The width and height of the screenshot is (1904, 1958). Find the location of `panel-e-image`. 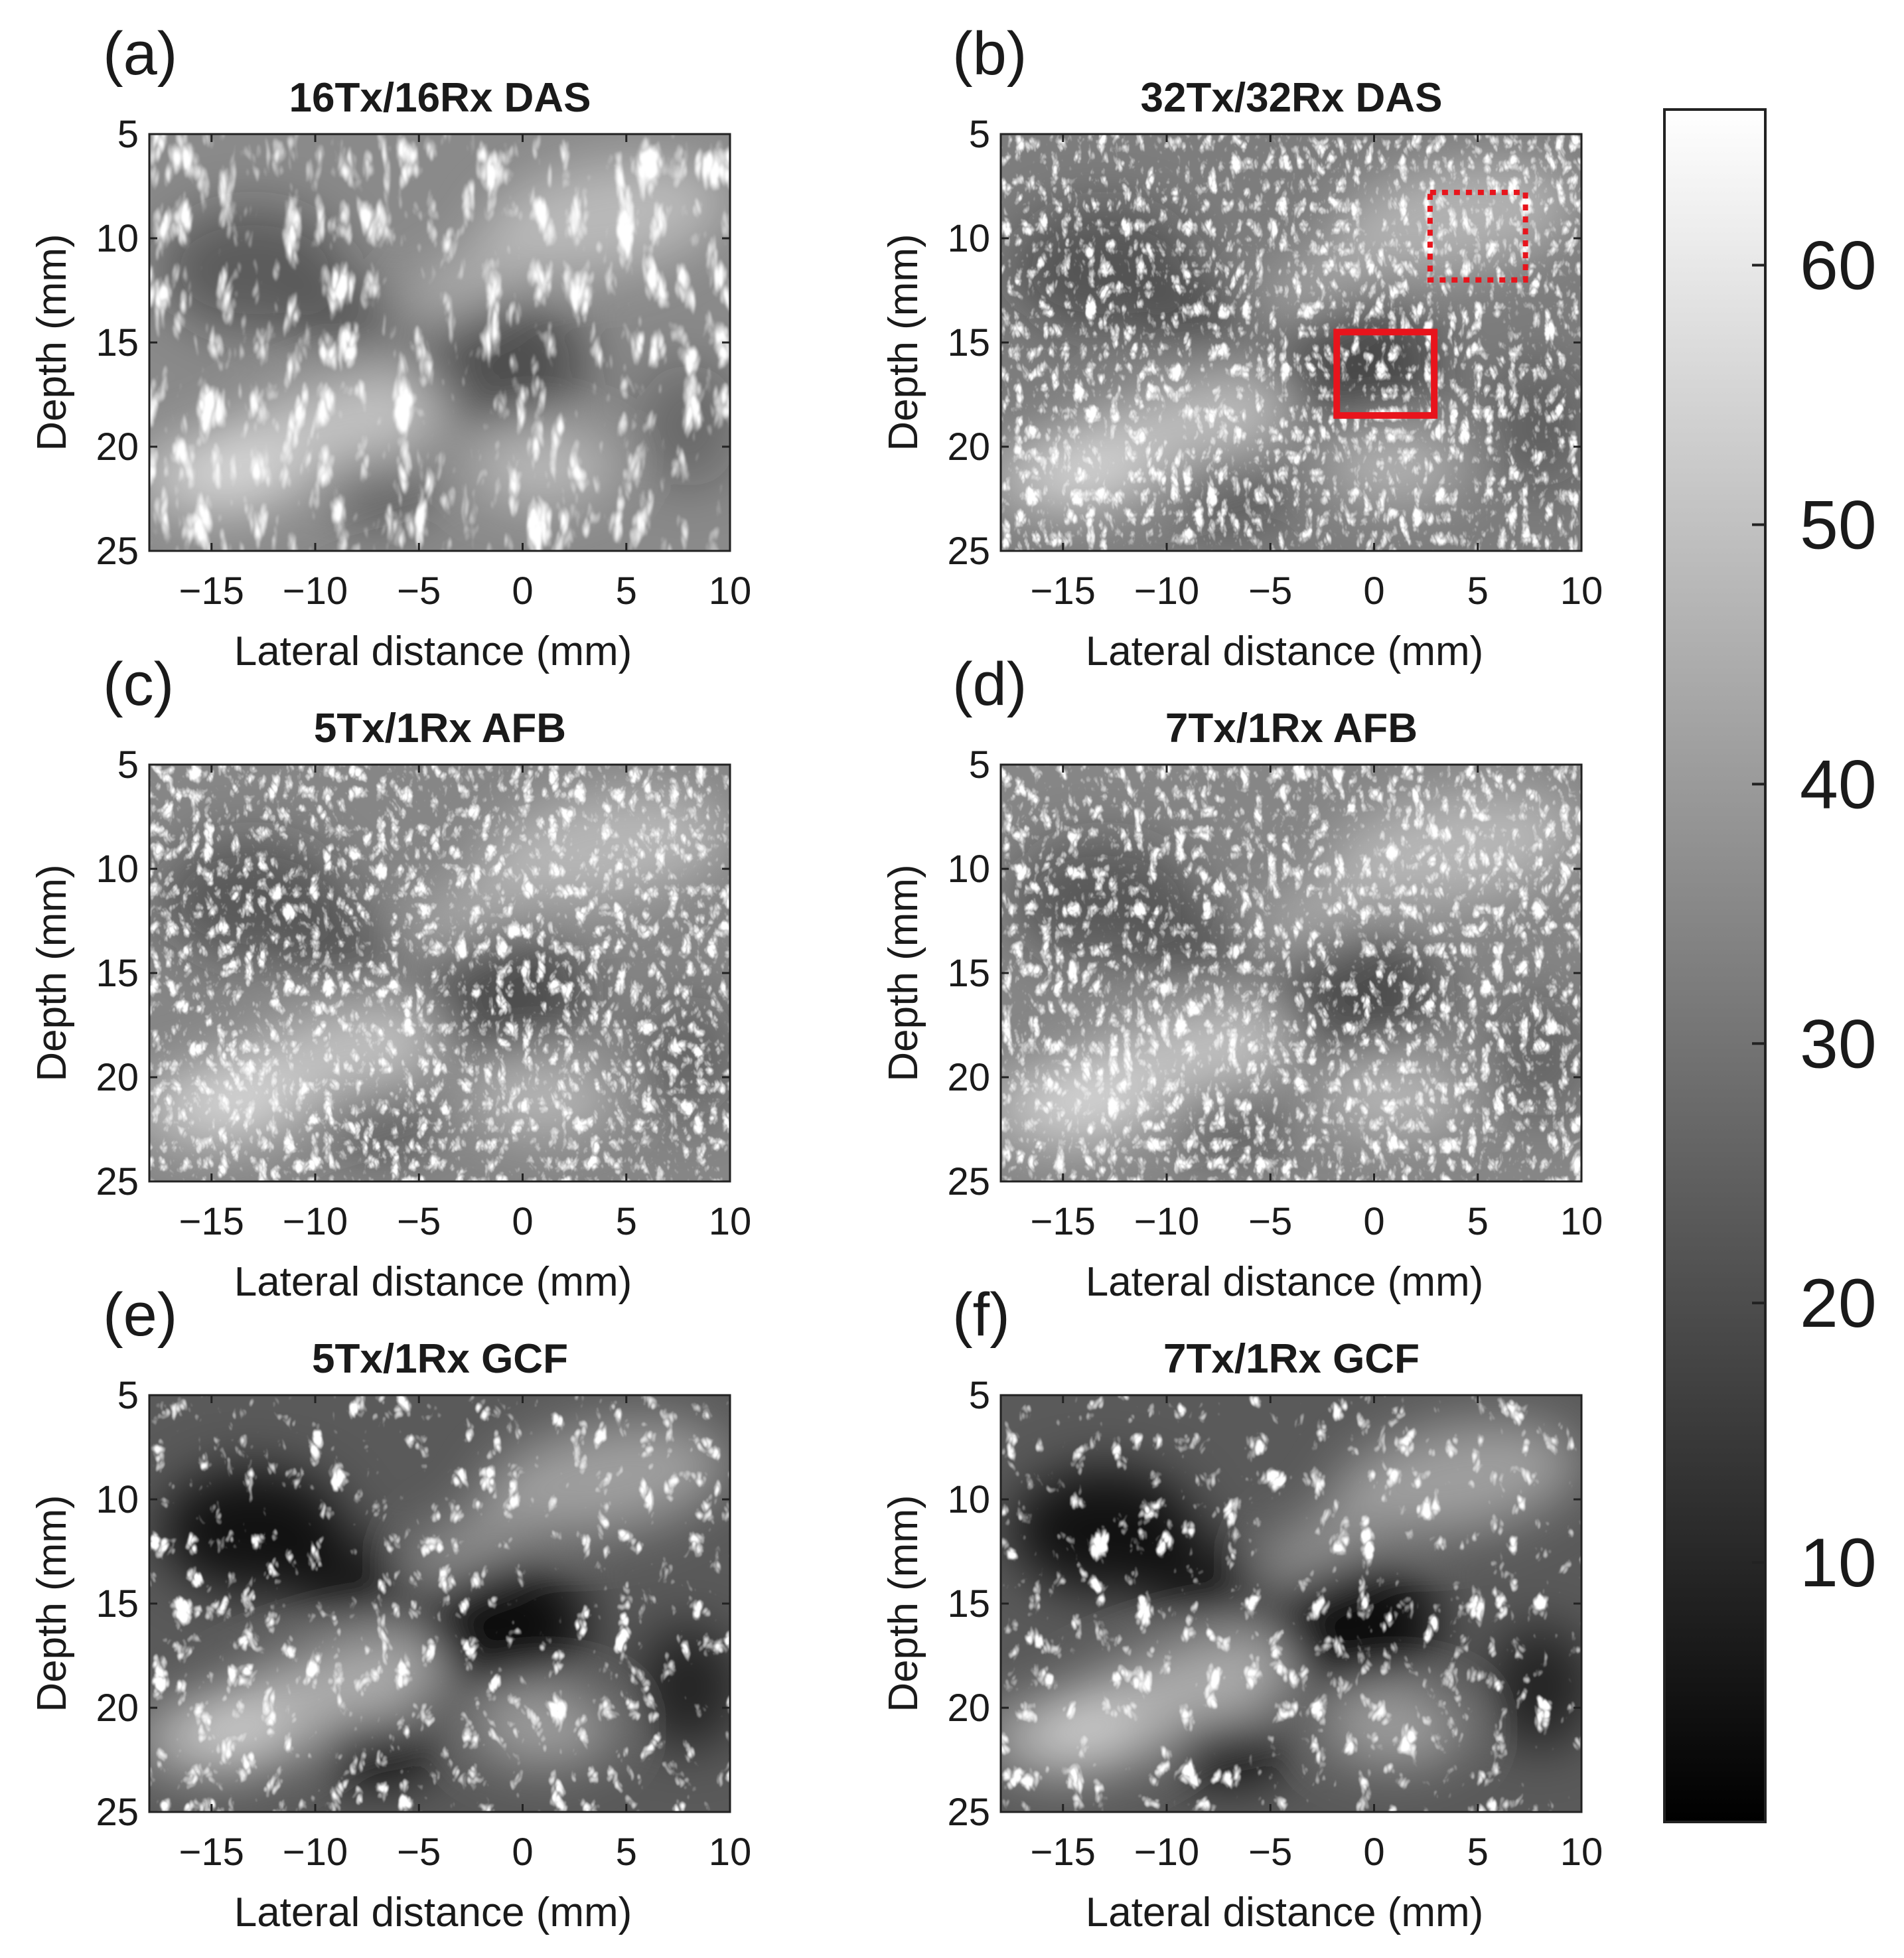

panel-e-image is located at coordinates (439, 1603).